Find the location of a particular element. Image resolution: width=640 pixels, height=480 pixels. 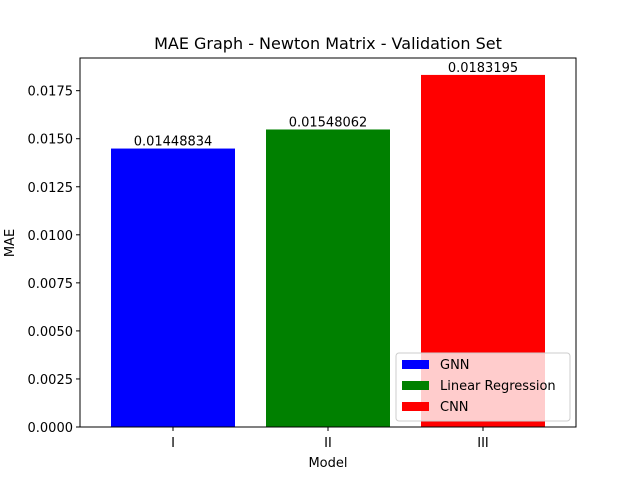

legend-label: GNN is located at coordinates (455, 365).